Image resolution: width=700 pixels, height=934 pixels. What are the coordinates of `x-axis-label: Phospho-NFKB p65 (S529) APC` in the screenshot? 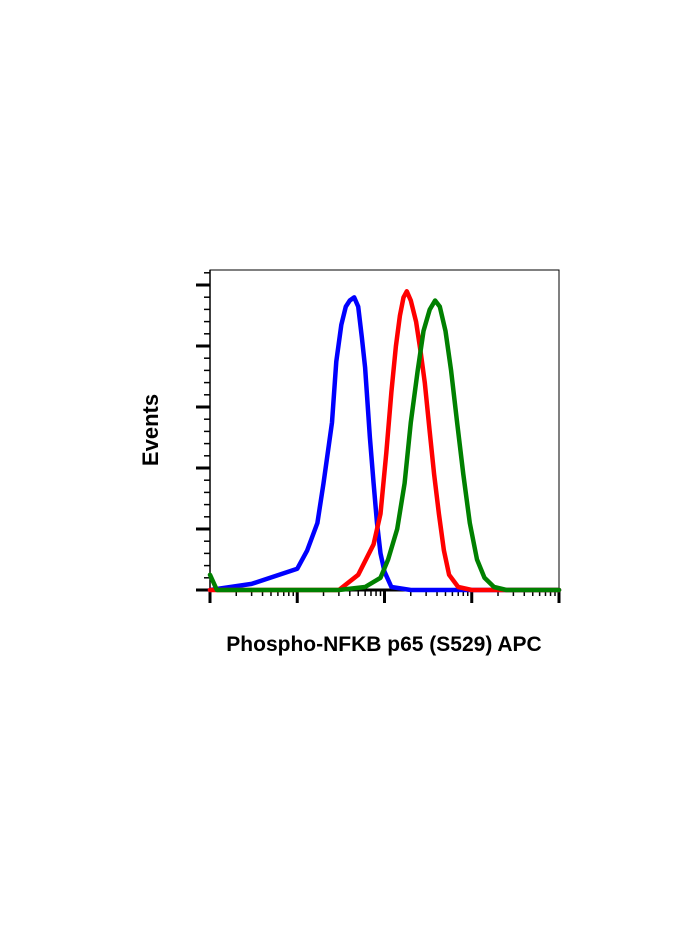 It's located at (383, 644).